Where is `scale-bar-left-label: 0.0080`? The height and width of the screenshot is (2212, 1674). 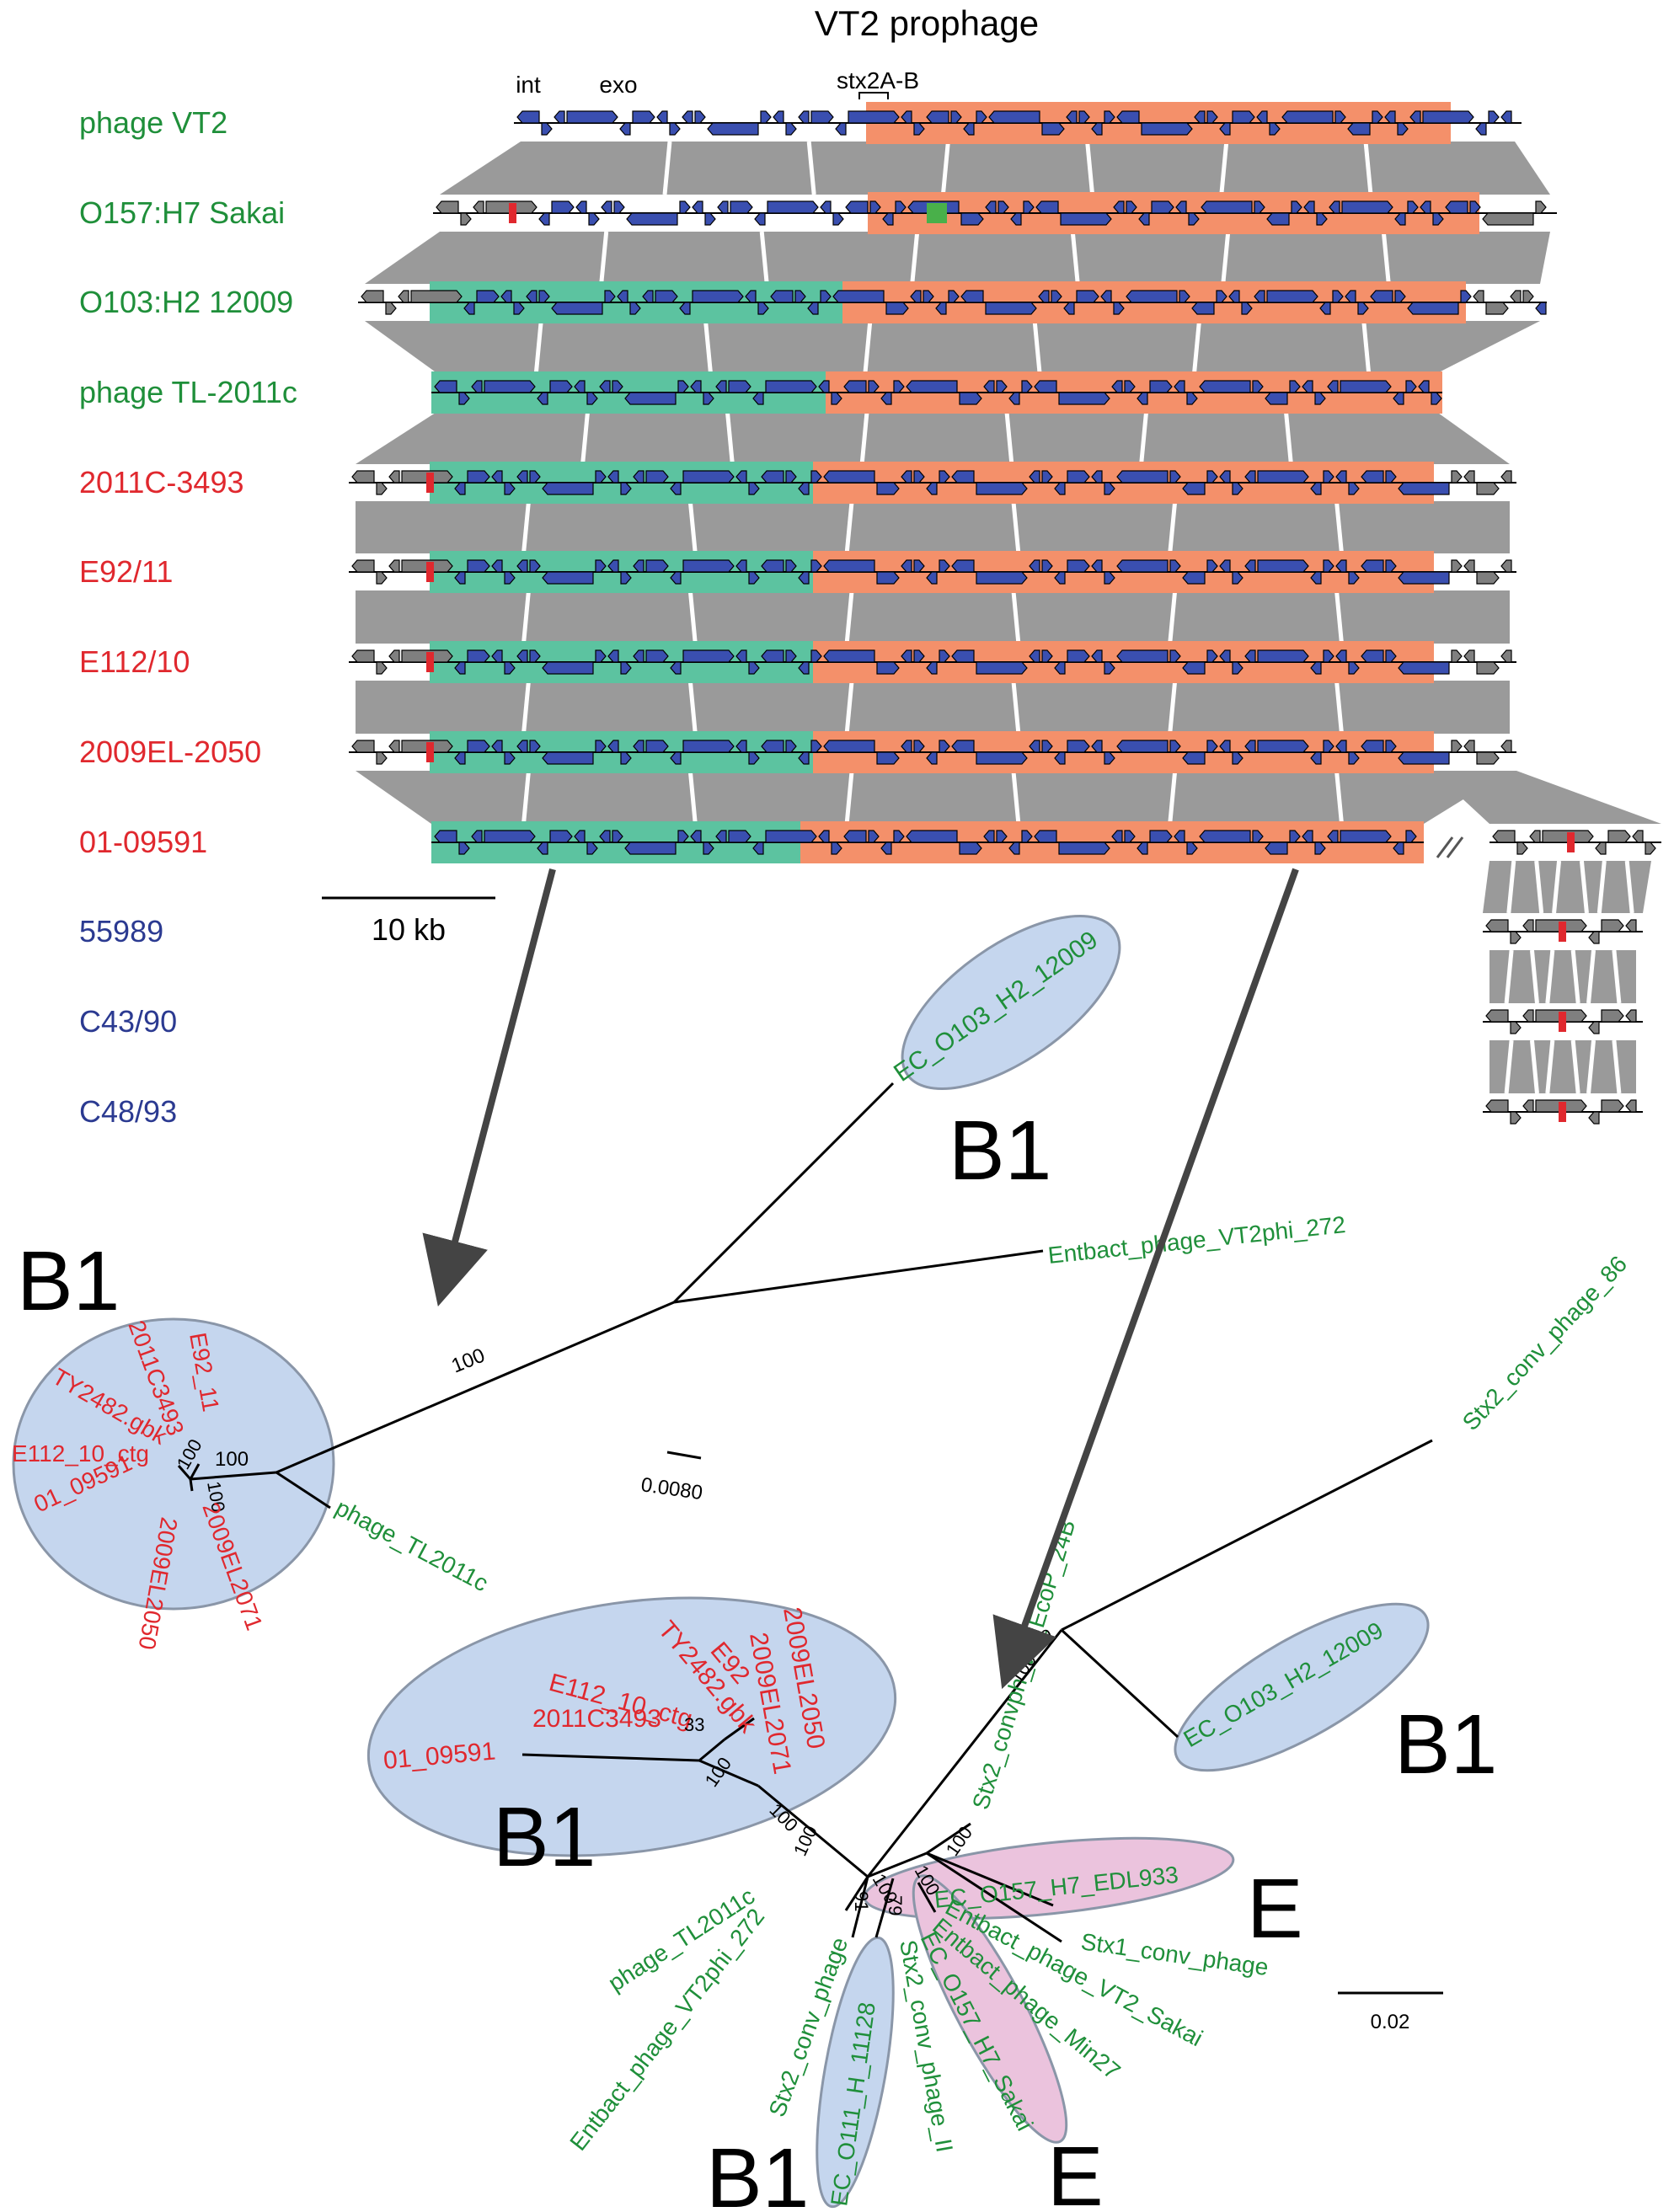 scale-bar-left-label: 0.0080 is located at coordinates (671, 1488).